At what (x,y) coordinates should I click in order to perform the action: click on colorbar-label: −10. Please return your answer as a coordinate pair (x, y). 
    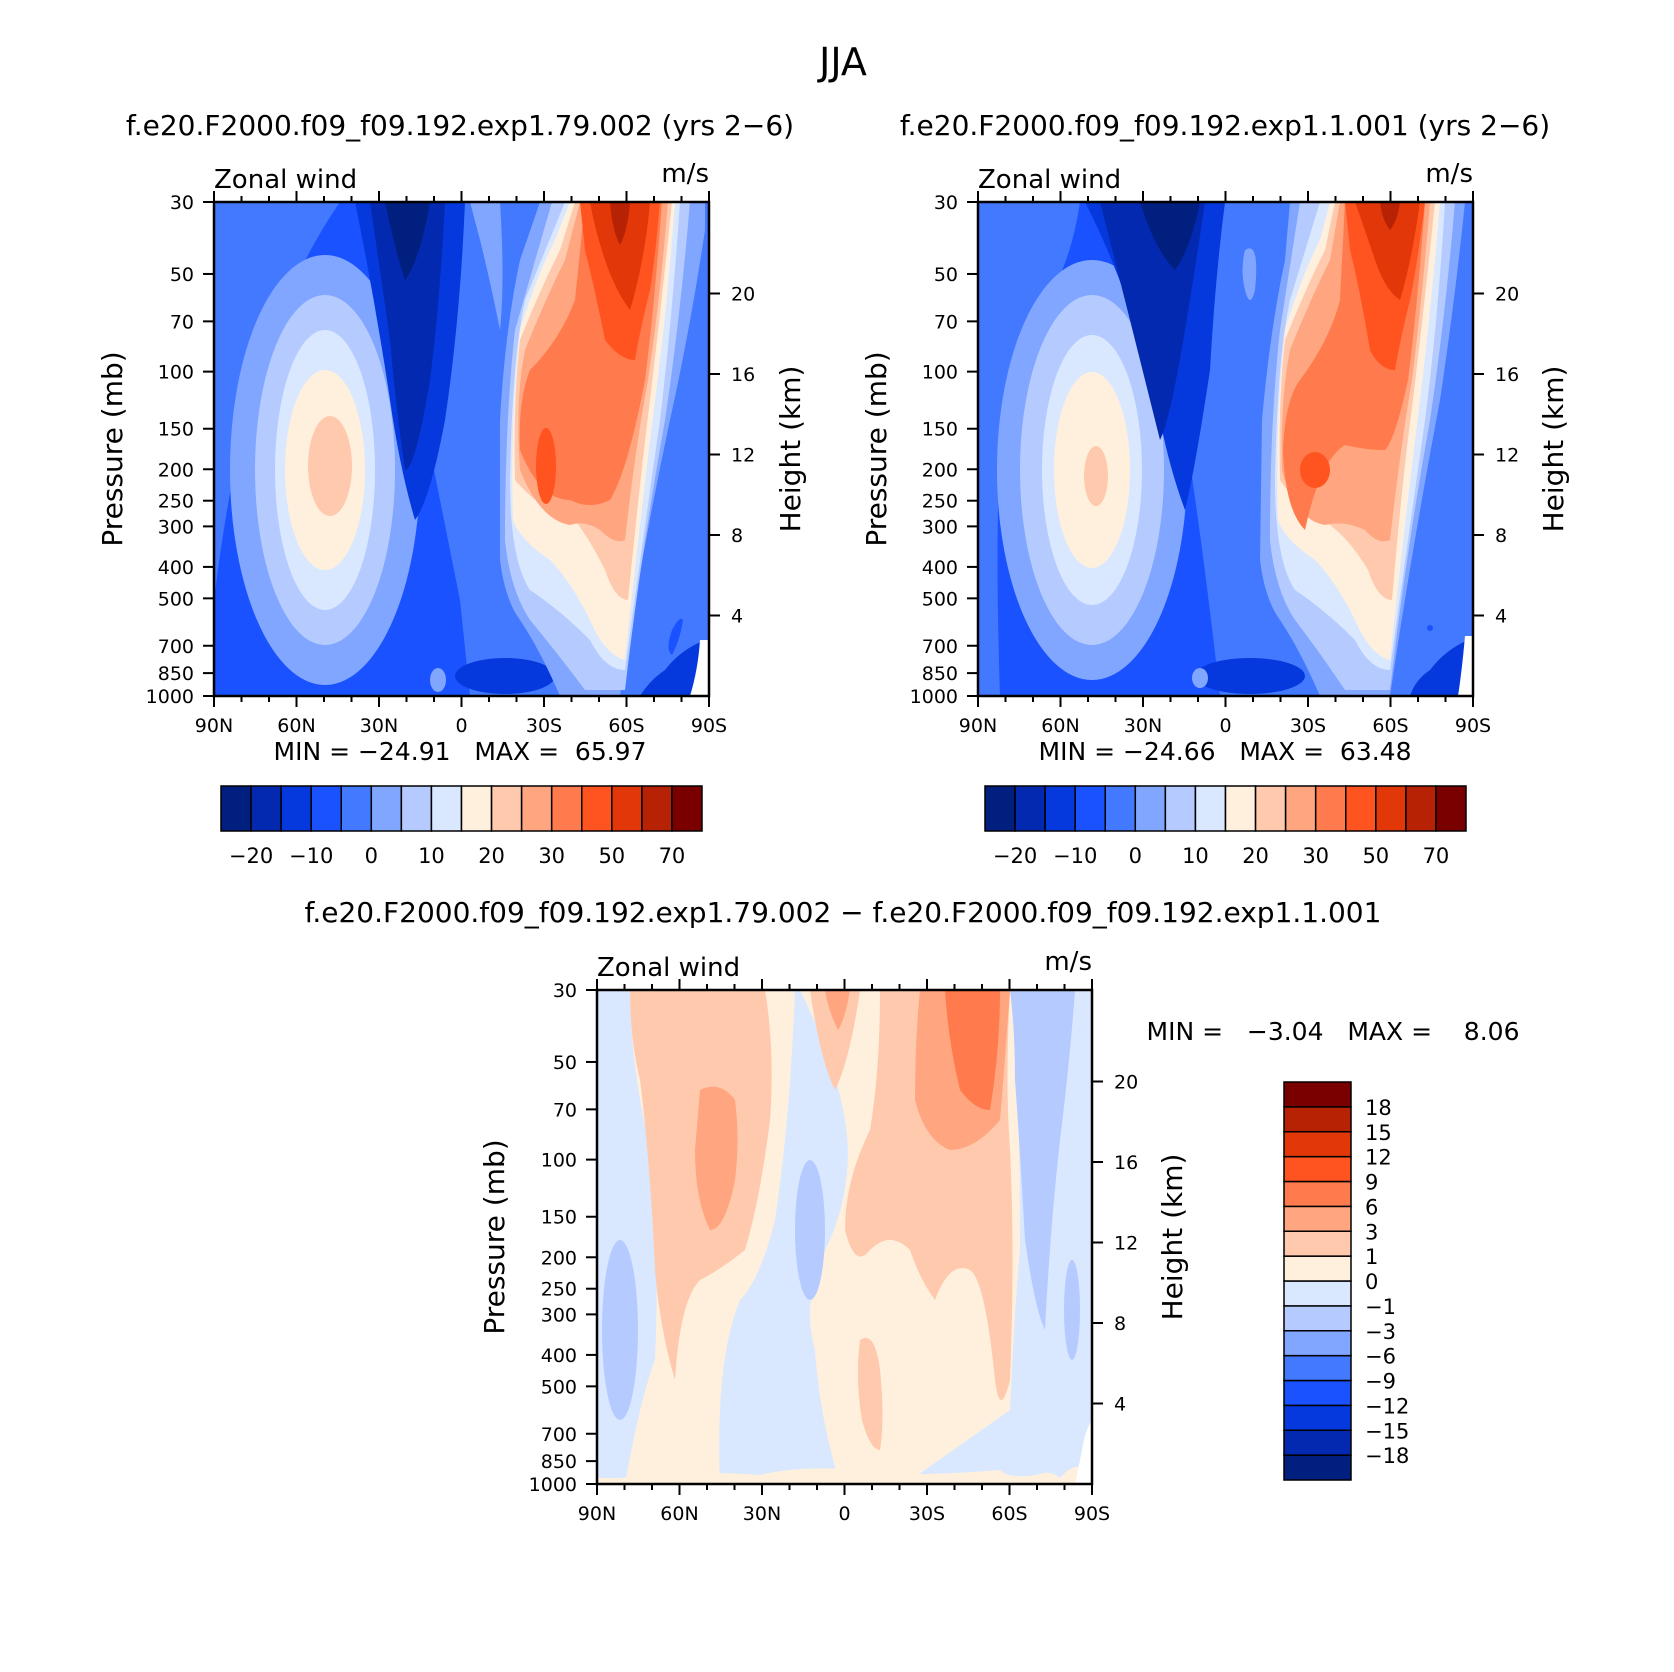
    Looking at the image, I should click on (1075, 856).